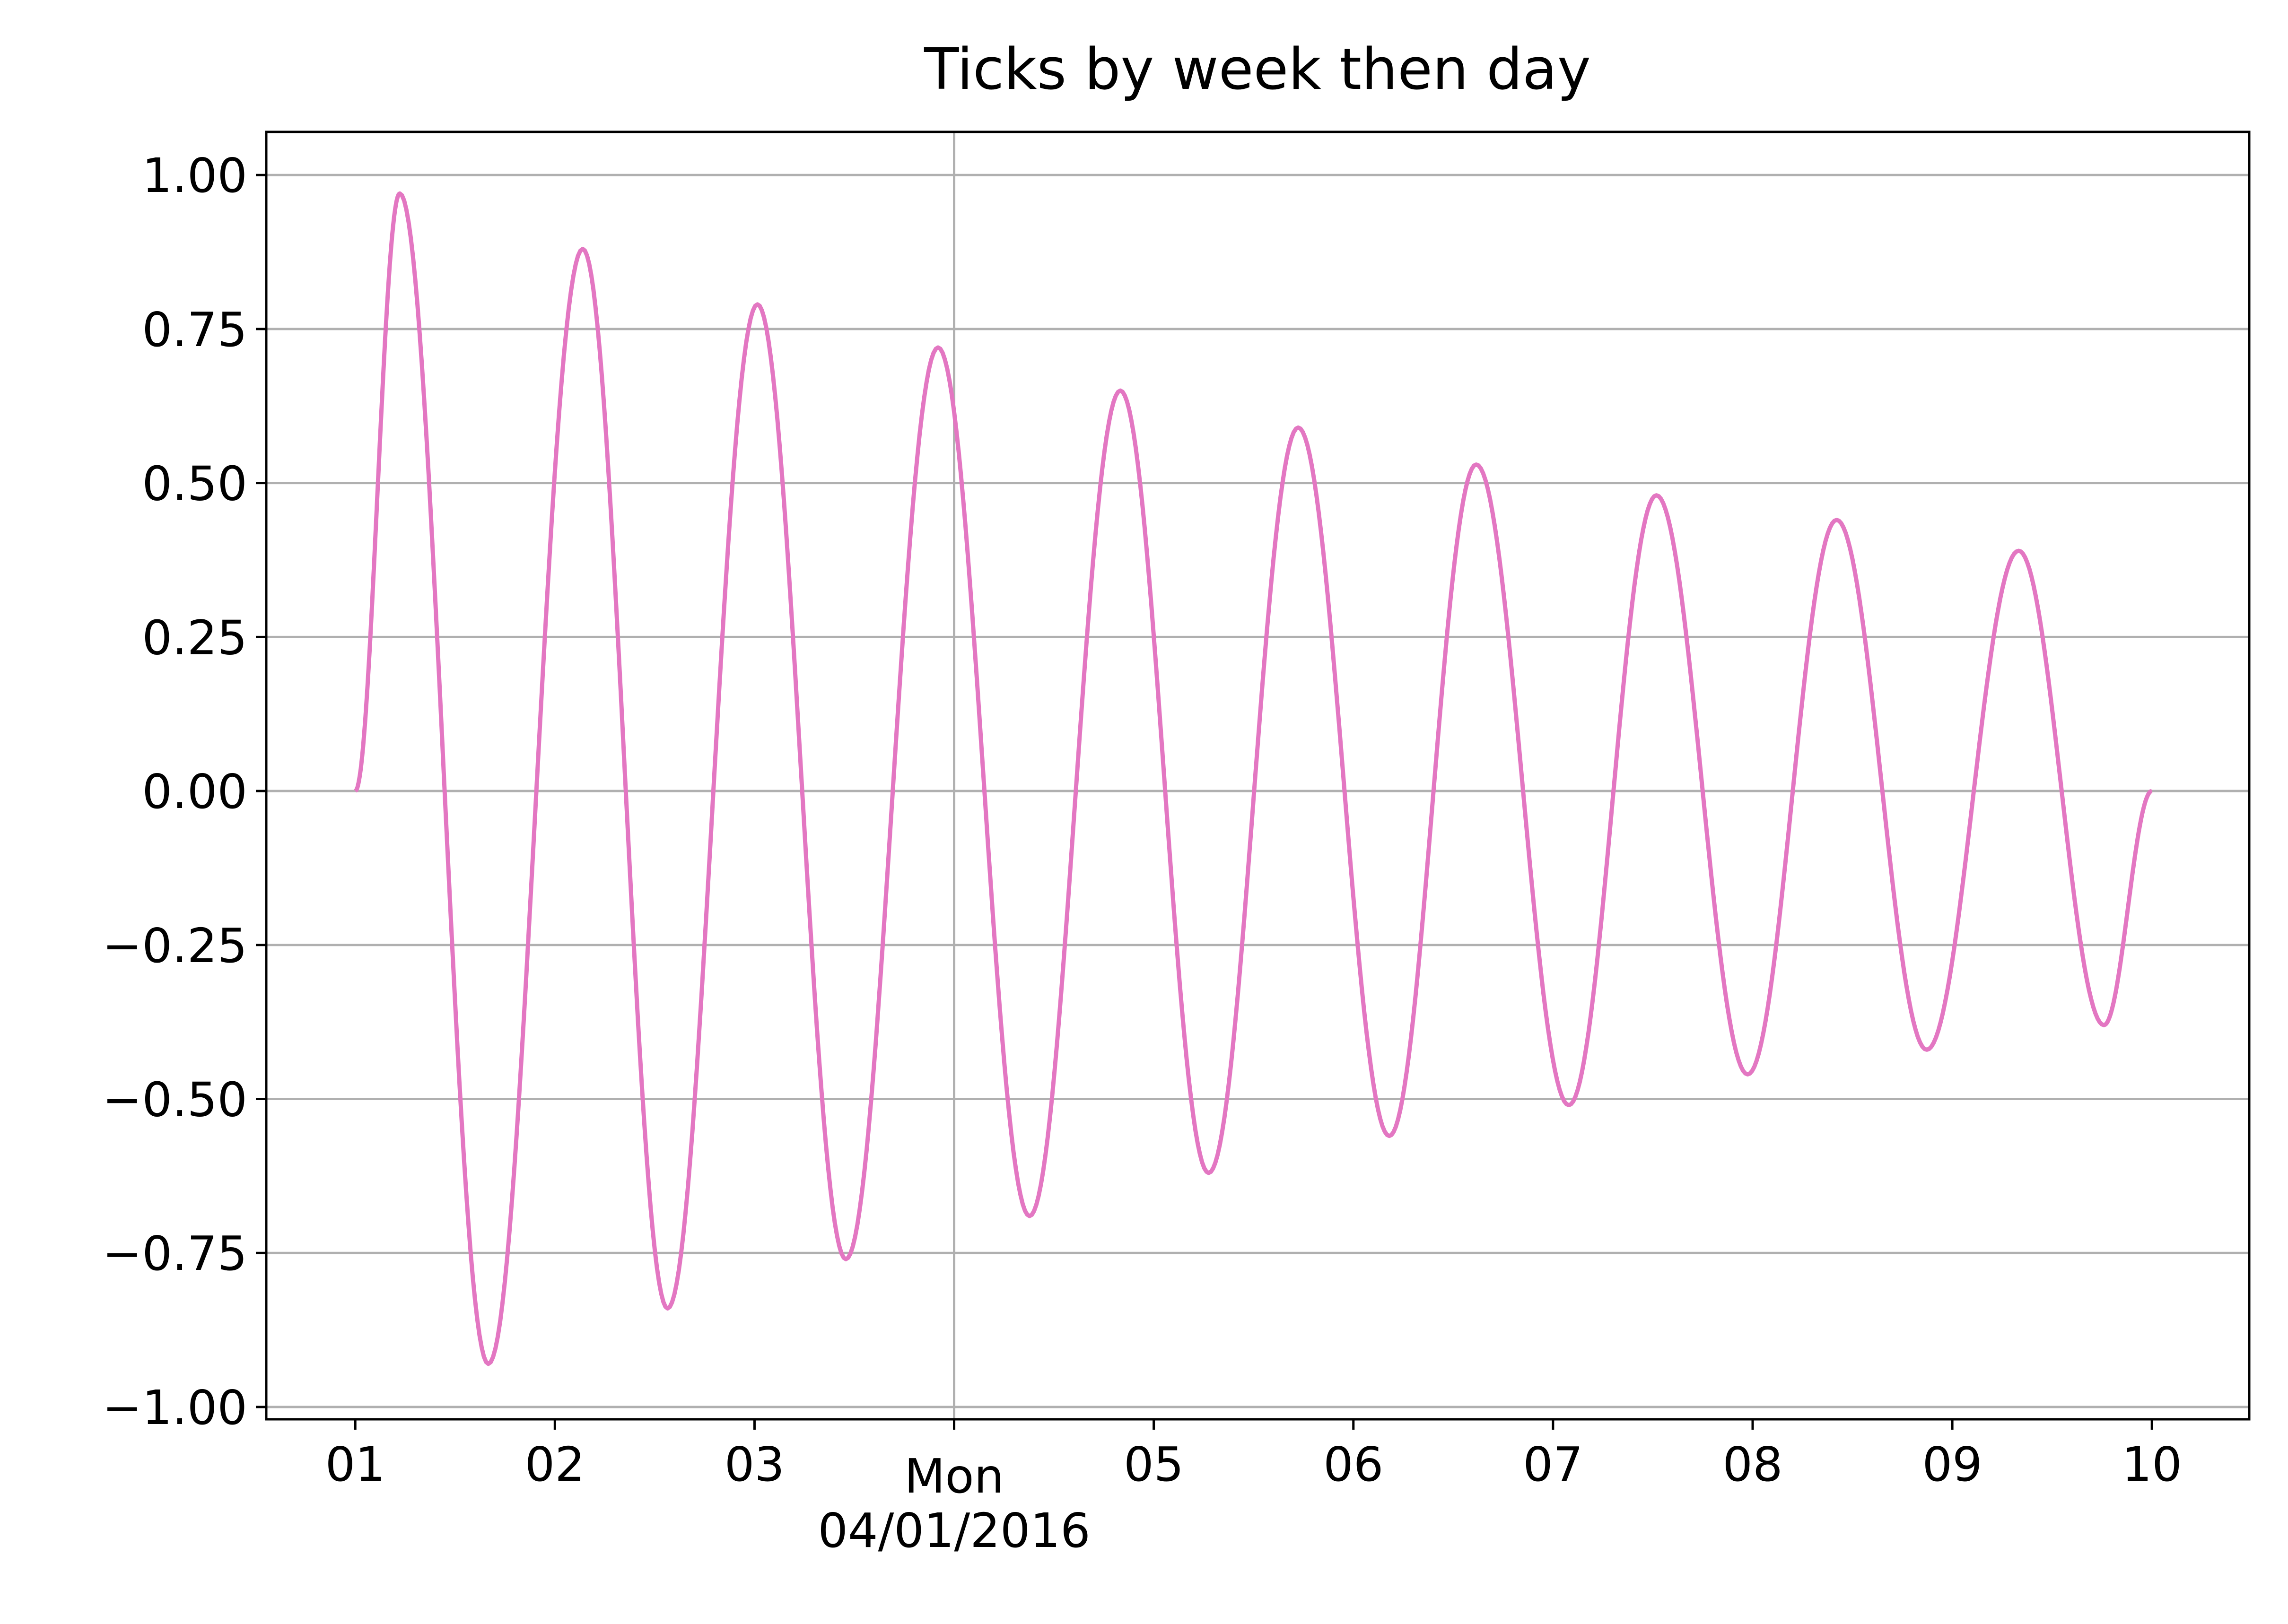 The height and width of the screenshot is (1624, 2288). What do you see at coordinates (175, 1253) in the screenshot?
I see `y-tick-label: −0.75` at bounding box center [175, 1253].